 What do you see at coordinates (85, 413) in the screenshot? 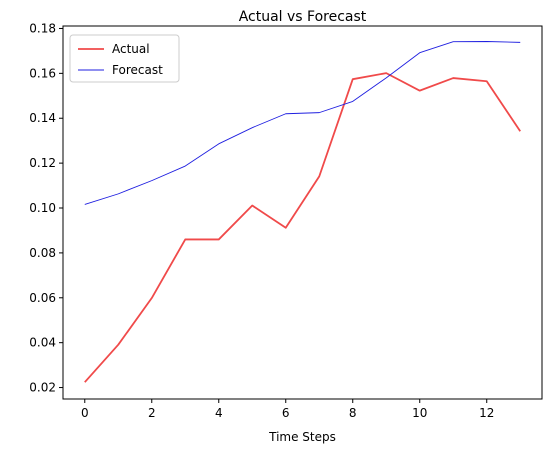
I see `x-tick-label: 0` at bounding box center [85, 413].